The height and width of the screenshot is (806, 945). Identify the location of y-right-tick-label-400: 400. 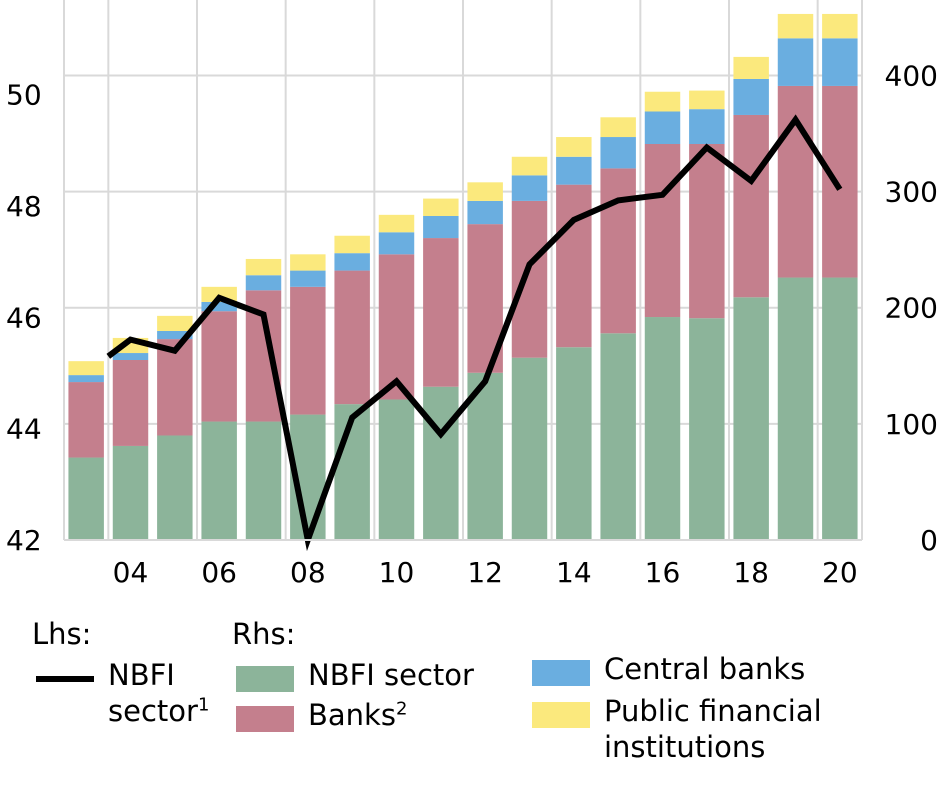
(911, 75).